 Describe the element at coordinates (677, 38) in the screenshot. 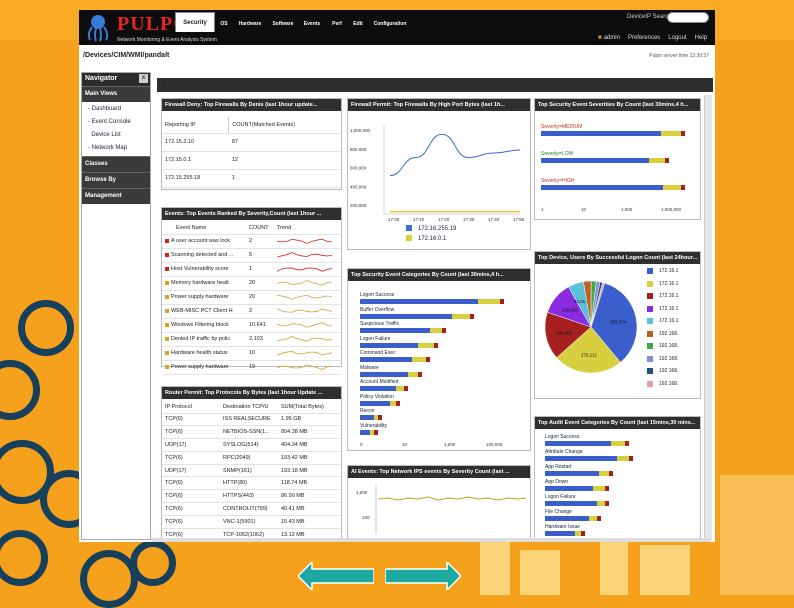

I see `logout-link: Logout` at that location.